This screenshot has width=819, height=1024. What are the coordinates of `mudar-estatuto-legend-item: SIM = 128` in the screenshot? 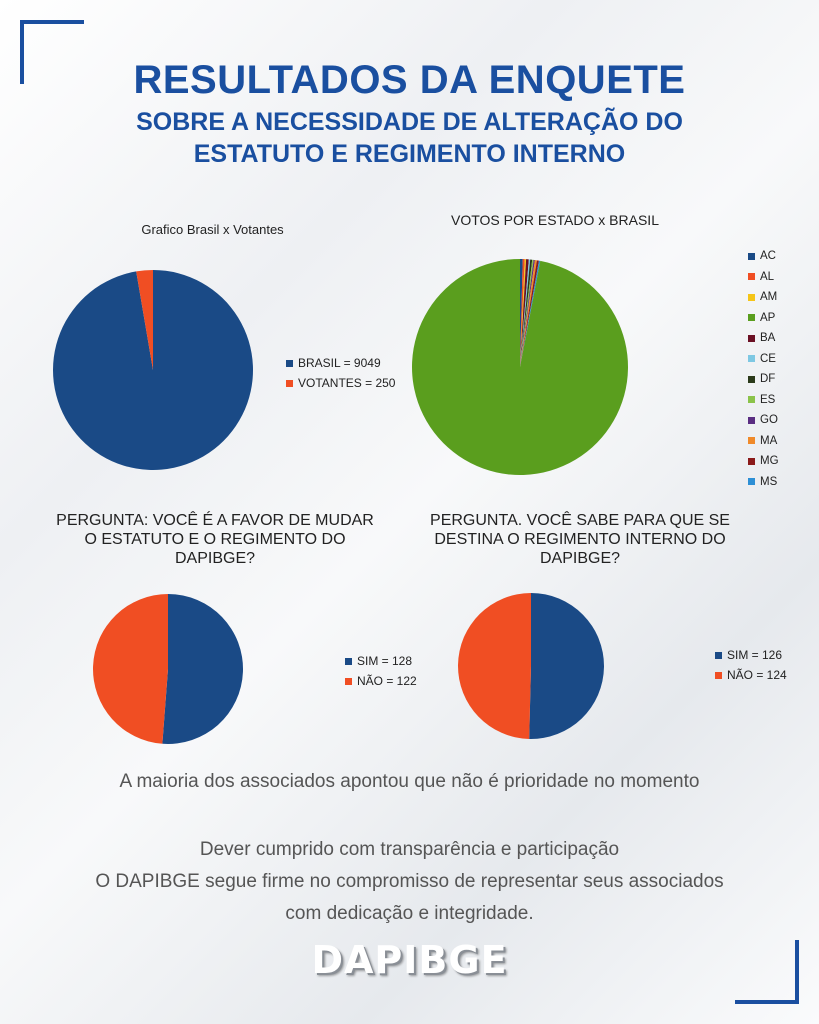 It's located at (381, 661).